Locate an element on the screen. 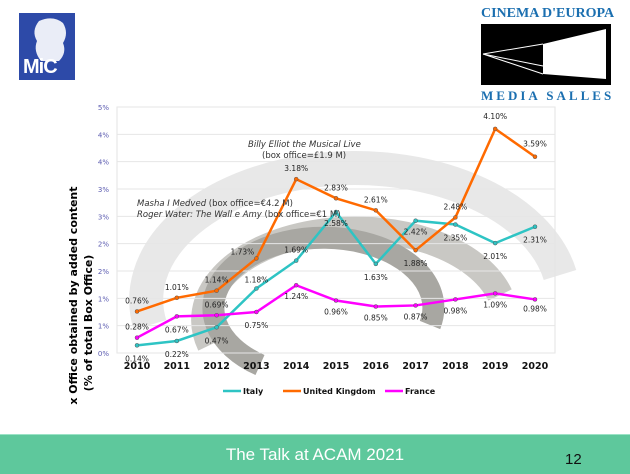 The height and width of the screenshot is (474, 630). data-label-united-kingdom: 4.10% is located at coordinates (495, 116).